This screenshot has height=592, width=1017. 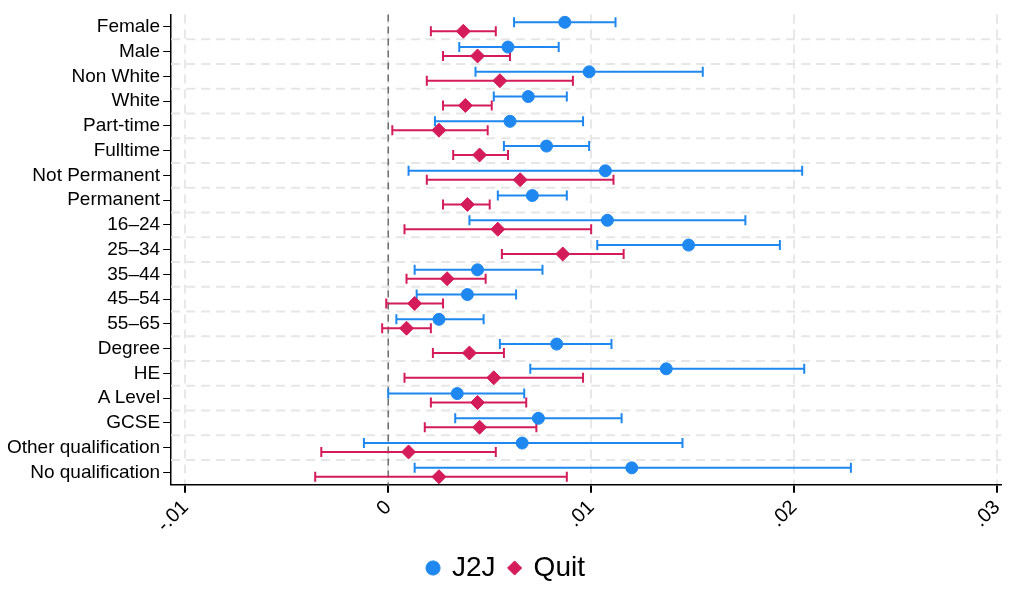 I want to click on y-tick-label: White, so click(x=136, y=100).